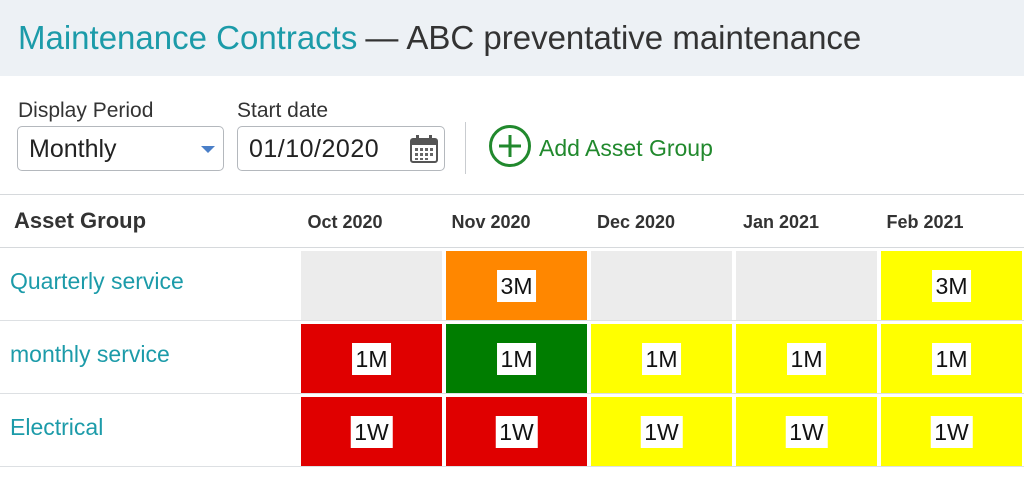  What do you see at coordinates (510, 148) in the screenshot?
I see `plus-circle-icon` at bounding box center [510, 148].